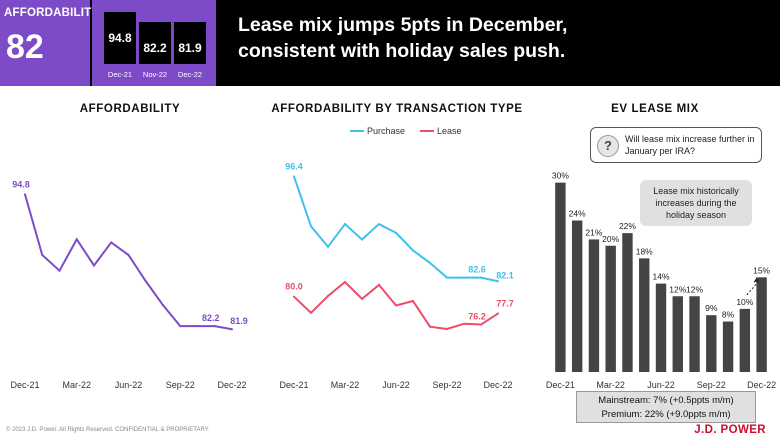 The image size is (780, 440). What do you see at coordinates (666, 414) in the screenshot?
I see `premium-summary: Premium: 22% (+9.0ppts m/m)` at bounding box center [666, 414].